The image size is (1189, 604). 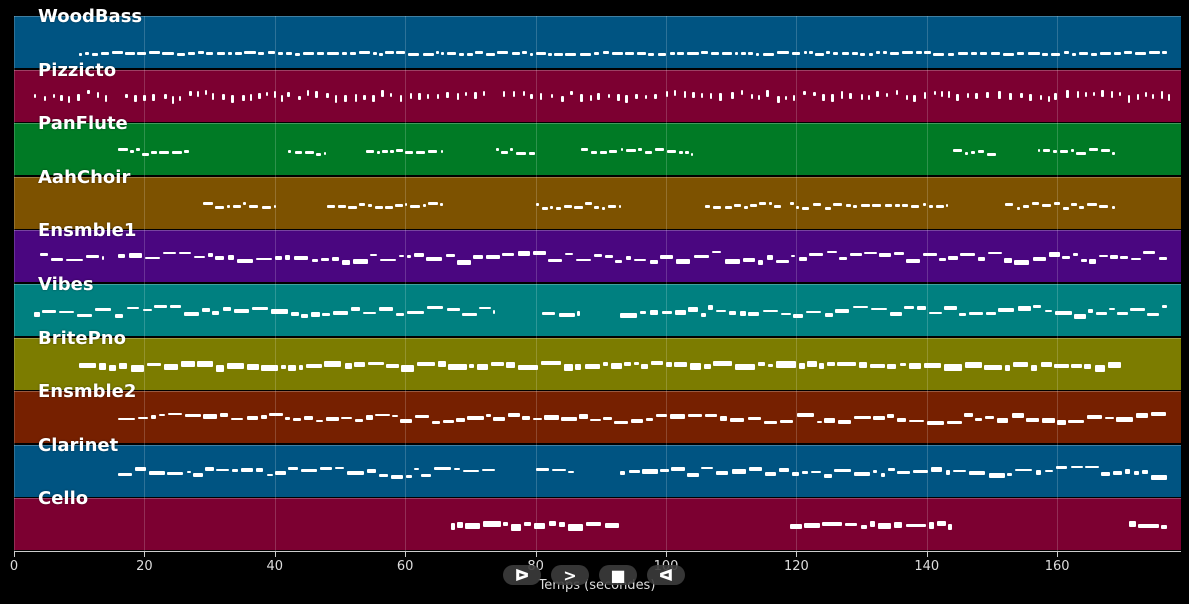 What do you see at coordinates (618, 575) in the screenshot?
I see `stop-button: ■` at bounding box center [618, 575].